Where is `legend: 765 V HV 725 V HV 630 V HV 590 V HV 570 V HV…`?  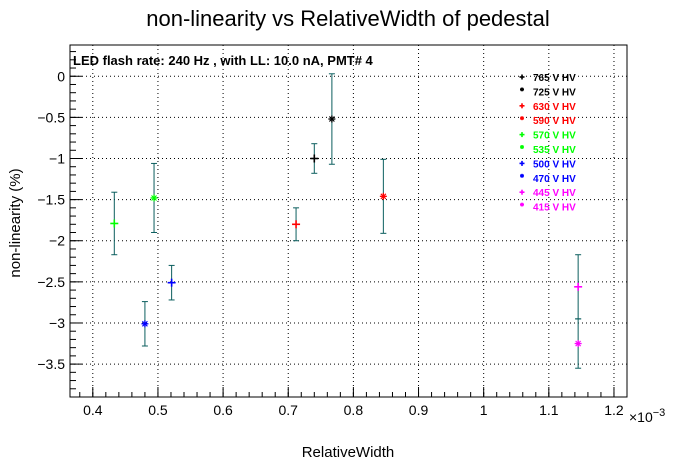
legend: 765 V HV 725 V HV 630 V HV 590 V HV 570 V HV… is located at coordinates (547, 143).